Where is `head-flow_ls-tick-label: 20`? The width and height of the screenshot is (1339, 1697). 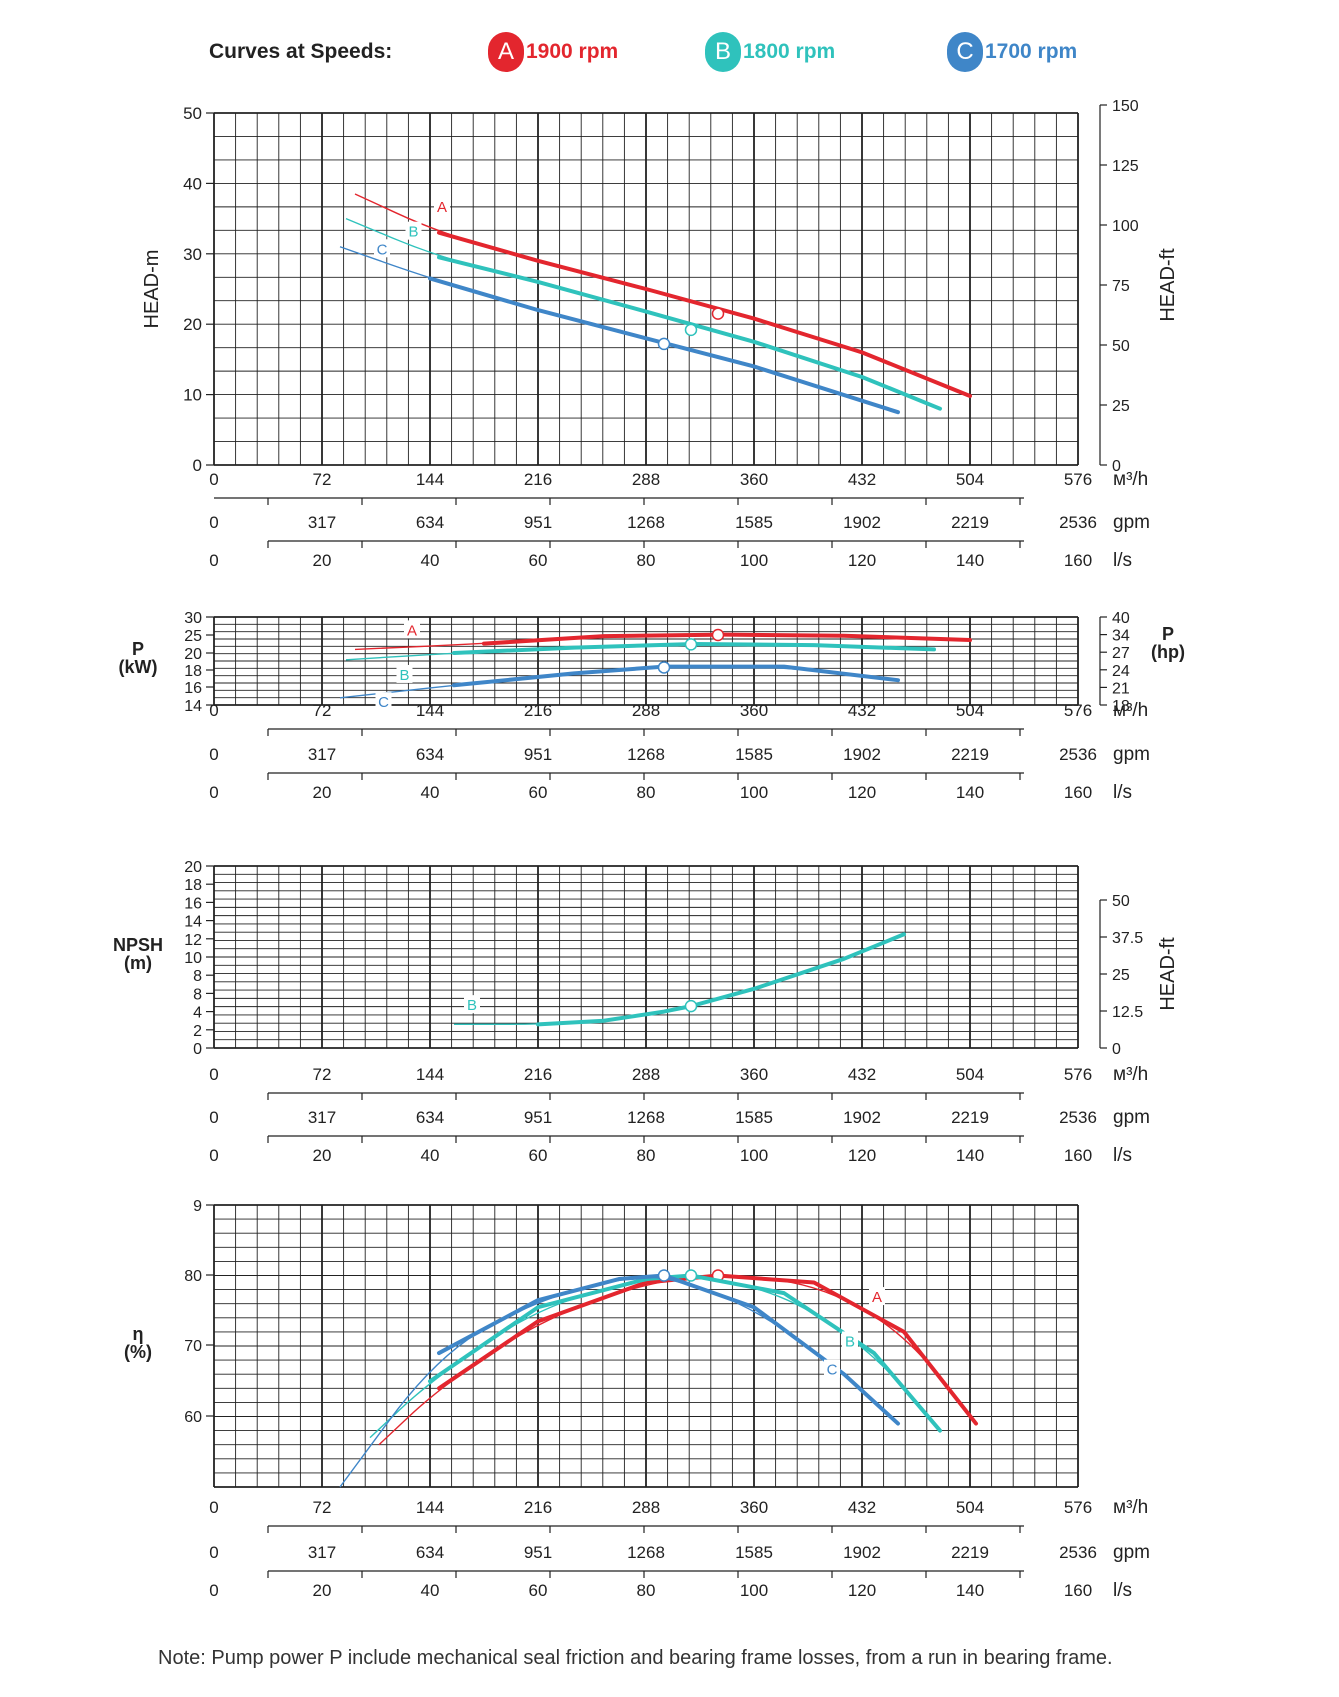 head-flow_ls-tick-label: 20 is located at coordinates (322, 560).